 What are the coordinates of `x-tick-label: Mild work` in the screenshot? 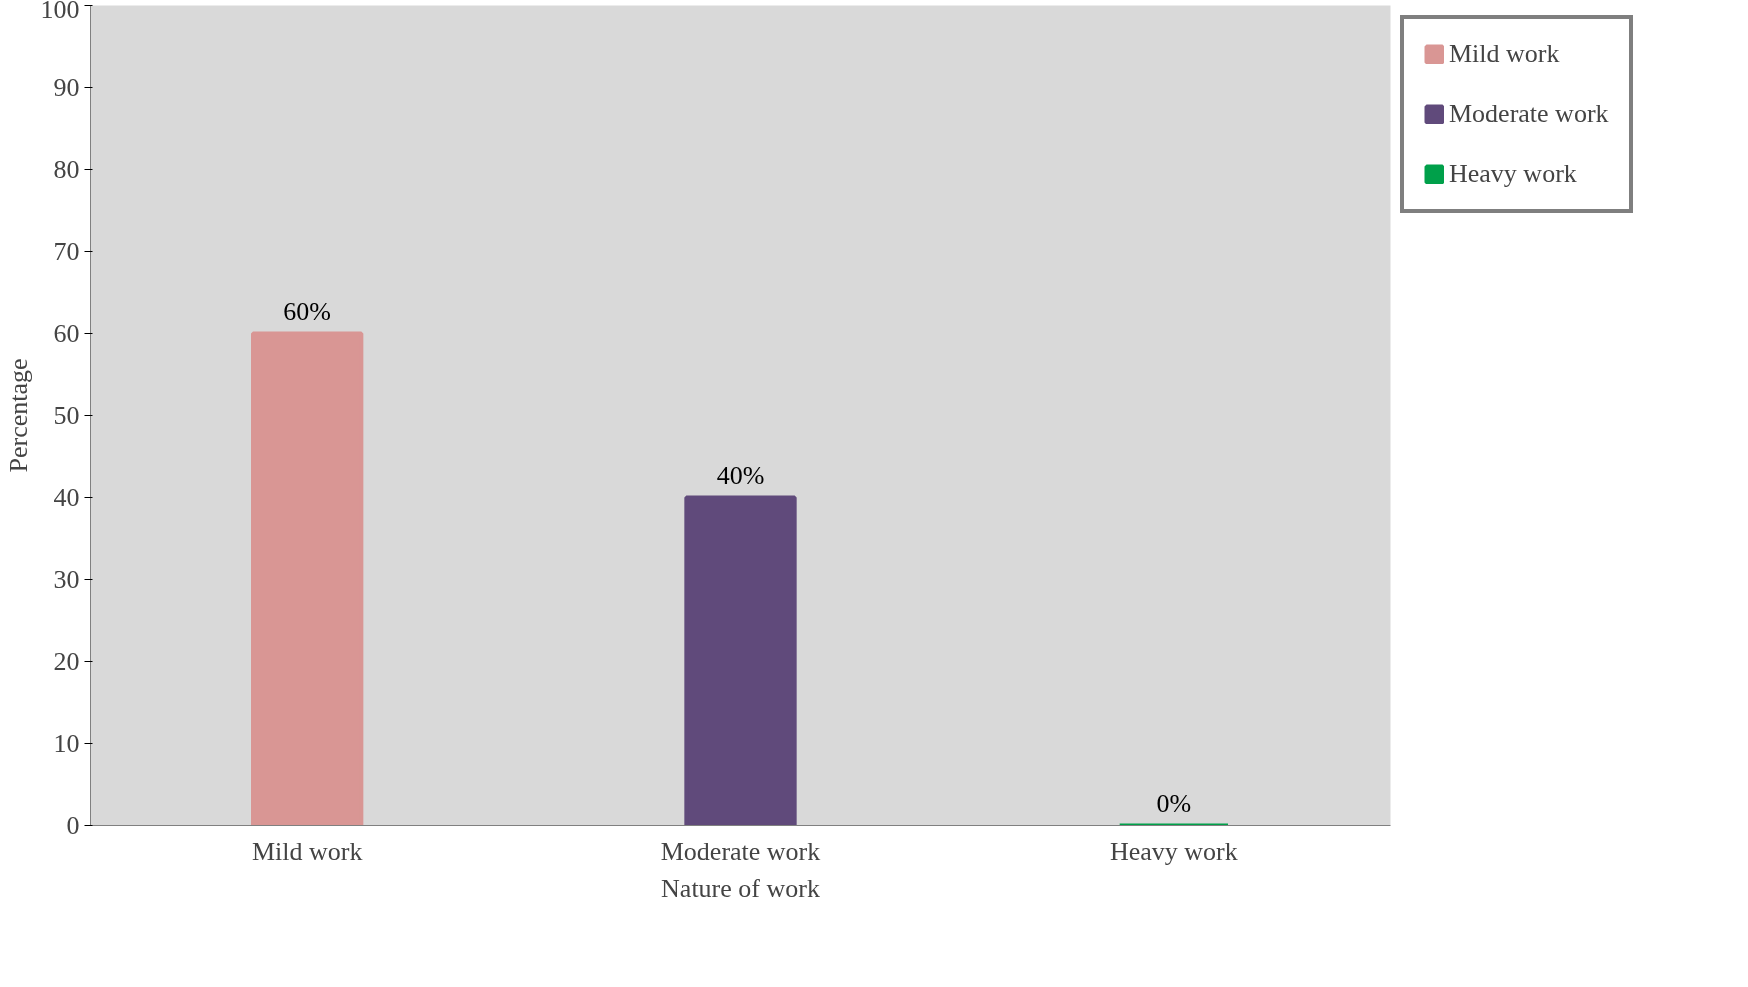 It's located at (307, 851).